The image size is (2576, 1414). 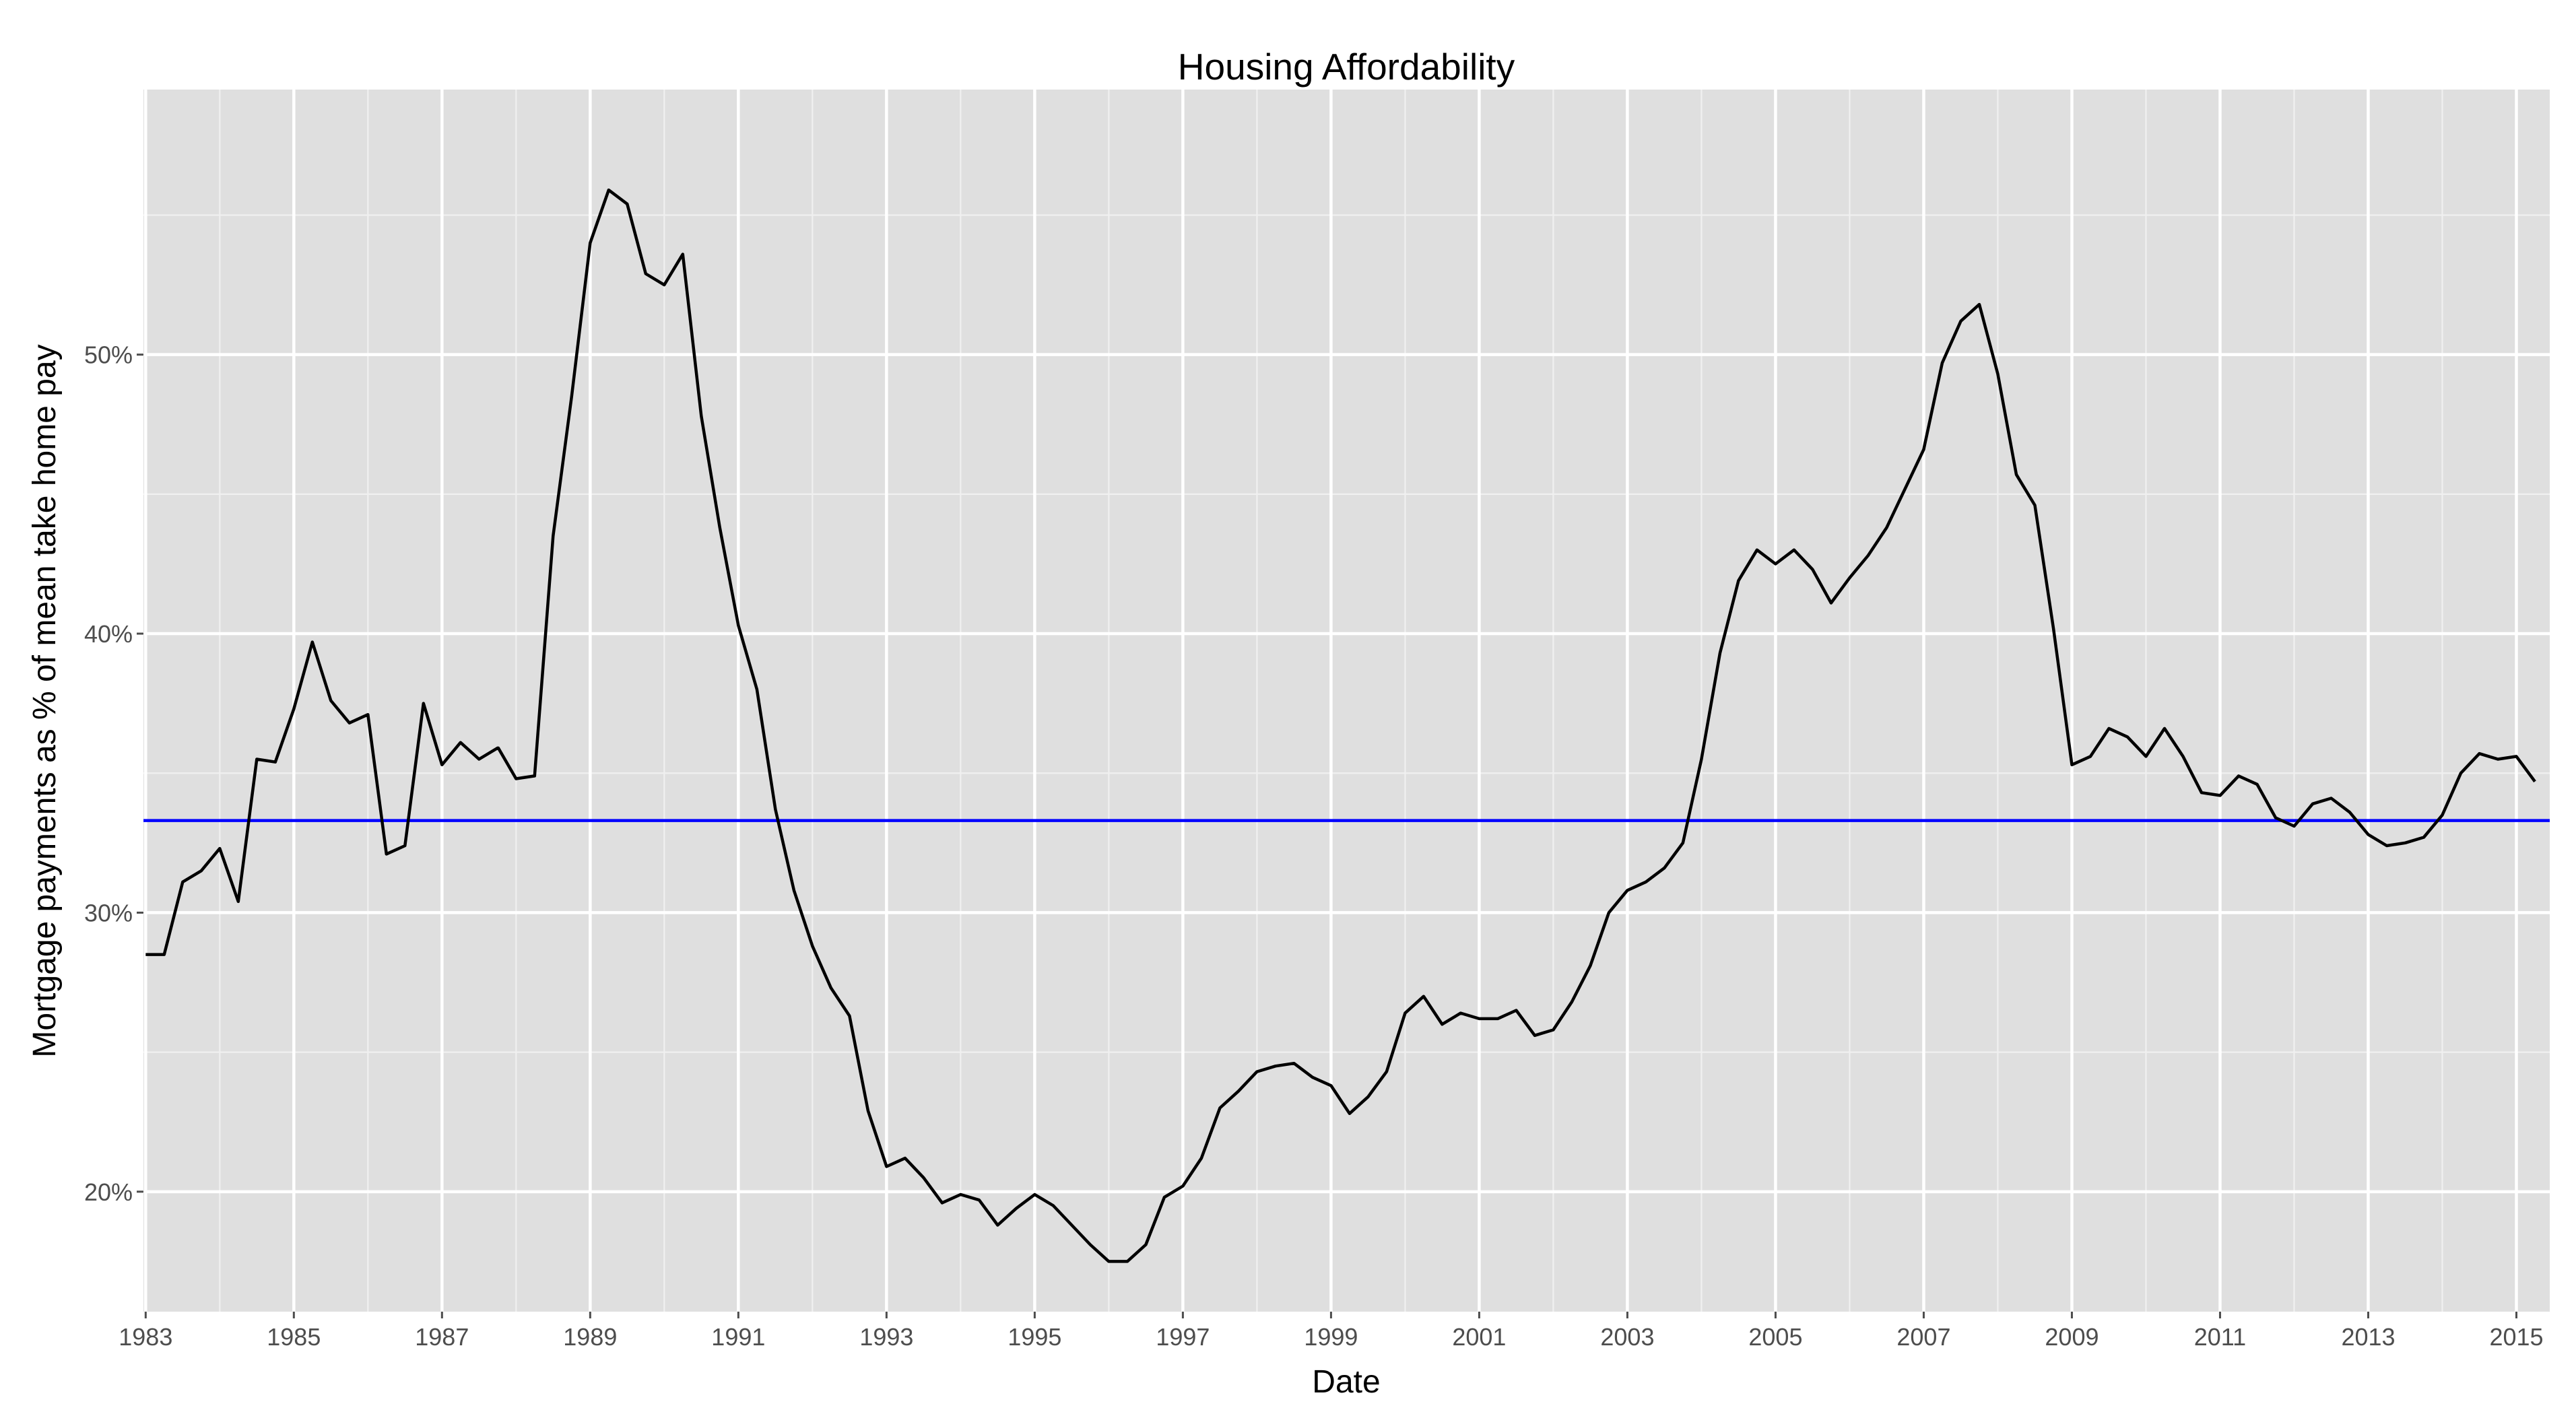 What do you see at coordinates (1183, 1337) in the screenshot?
I see `x-tick-label: 1997` at bounding box center [1183, 1337].